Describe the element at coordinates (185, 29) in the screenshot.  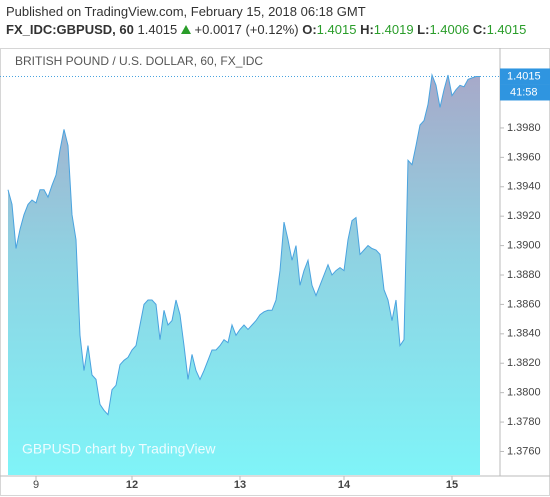
I see `up-arrow` at that location.